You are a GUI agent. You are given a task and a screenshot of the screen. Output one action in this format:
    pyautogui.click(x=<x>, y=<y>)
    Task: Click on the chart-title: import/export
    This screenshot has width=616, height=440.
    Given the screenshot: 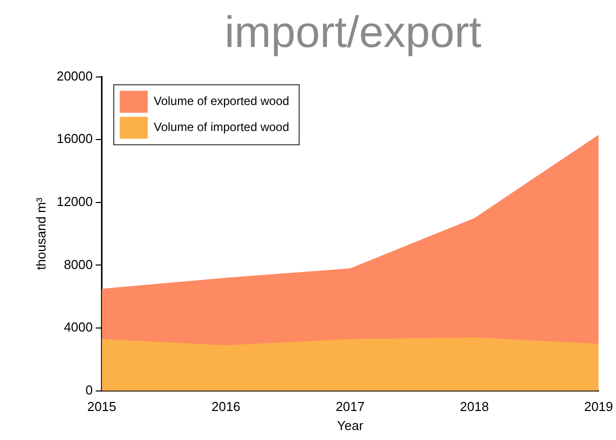 What is the action you would take?
    pyautogui.click(x=353, y=33)
    